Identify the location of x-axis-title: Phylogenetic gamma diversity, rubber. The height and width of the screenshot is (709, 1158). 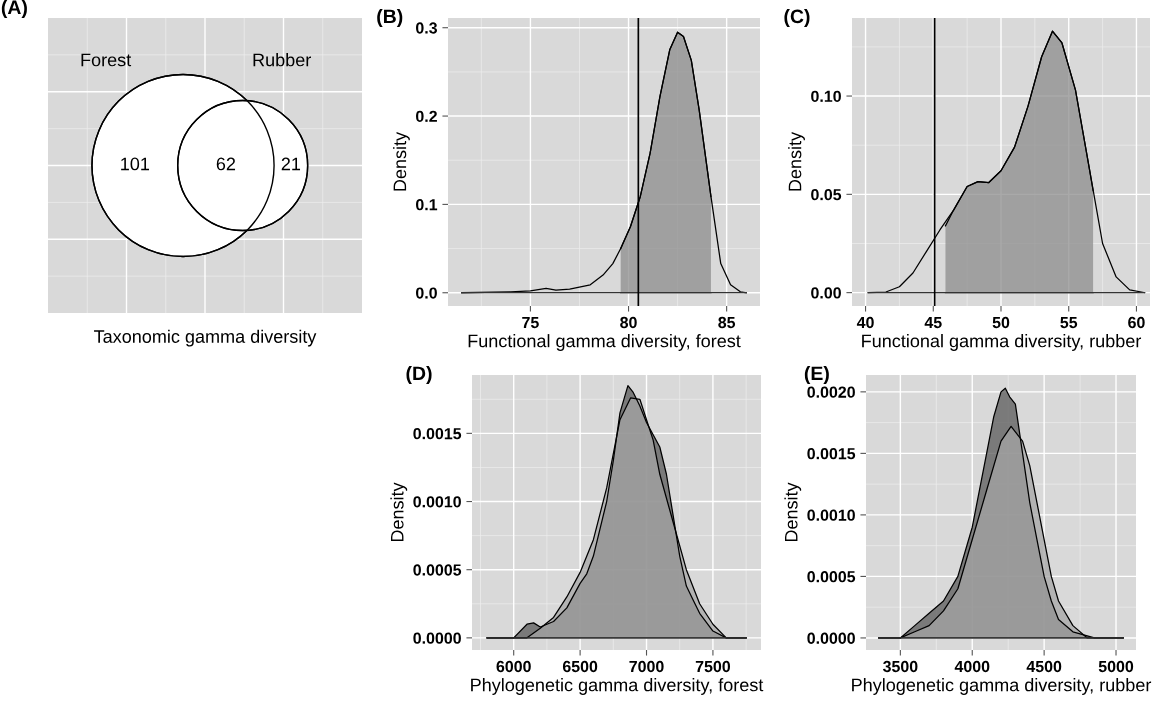
(1002, 686).